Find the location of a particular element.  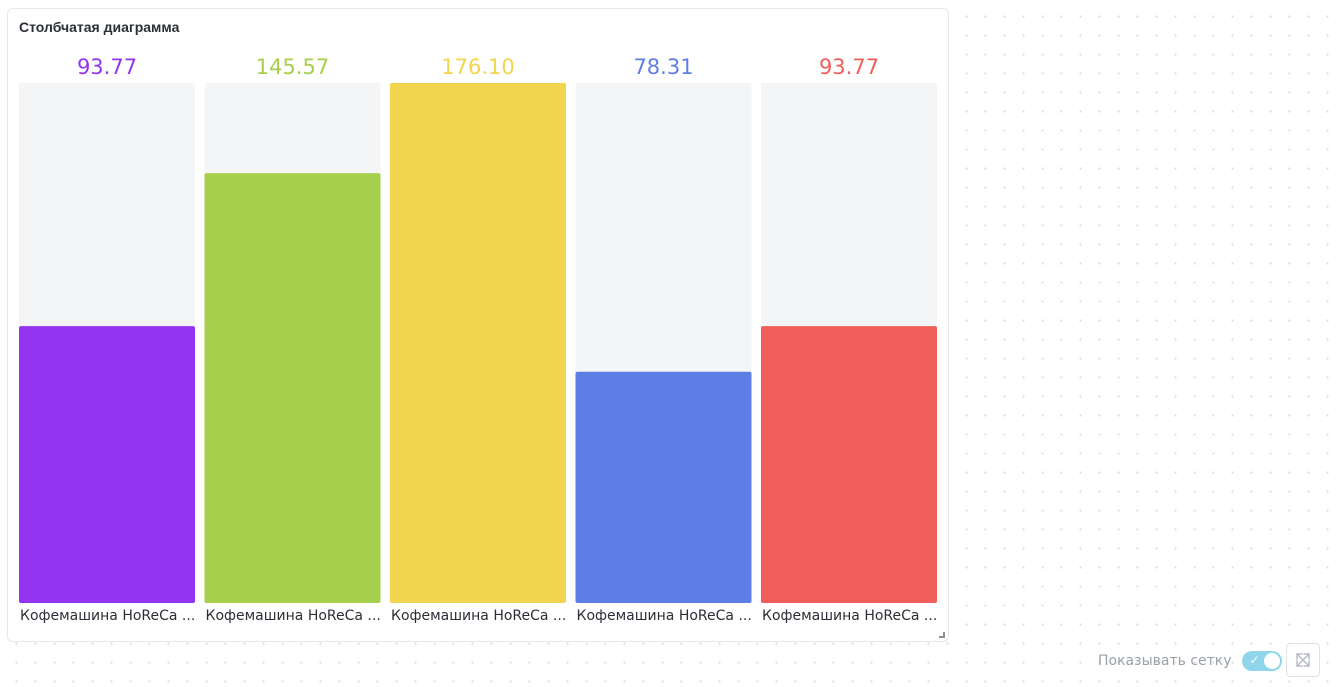

show-grid-control: Показывать сетку ✓ is located at coordinates (1190, 661).